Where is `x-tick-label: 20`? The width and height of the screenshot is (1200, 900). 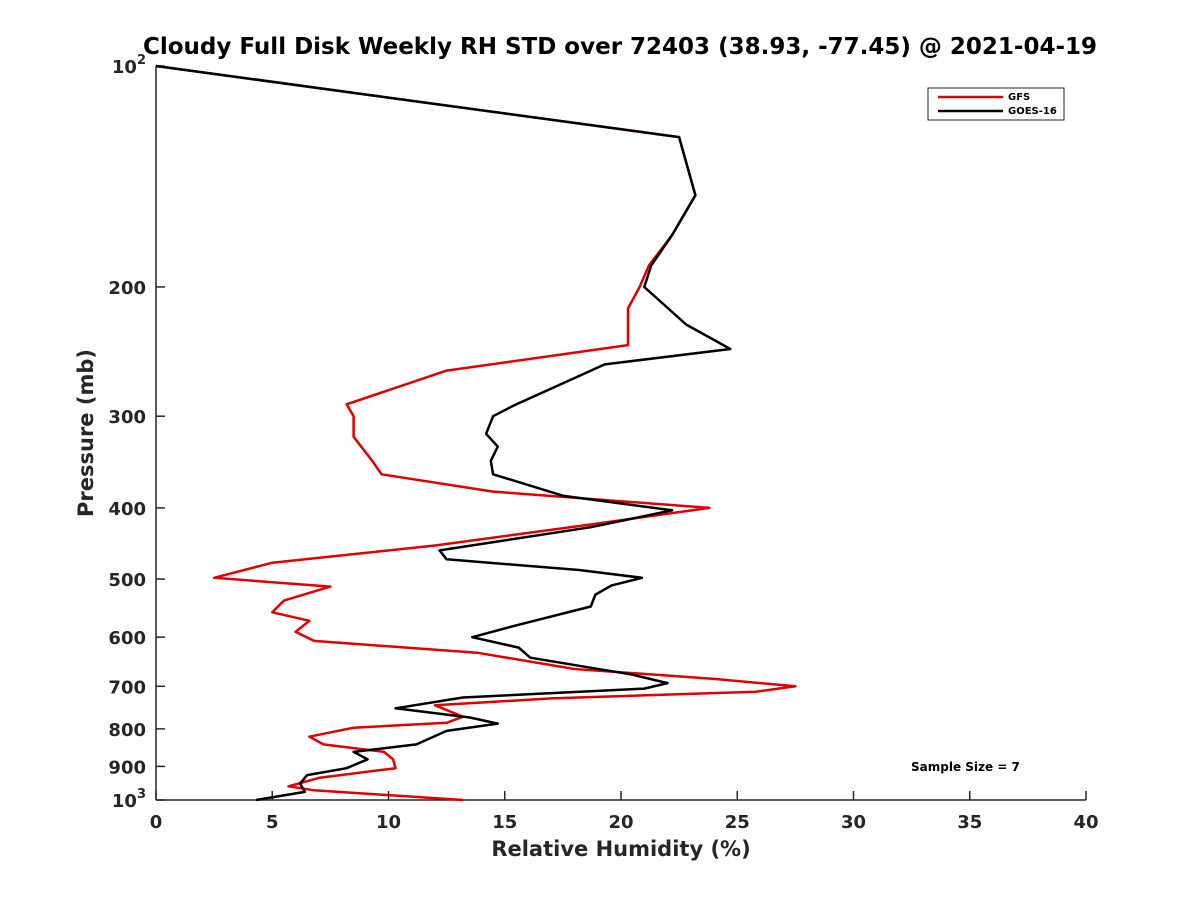 x-tick-label: 20 is located at coordinates (620, 822).